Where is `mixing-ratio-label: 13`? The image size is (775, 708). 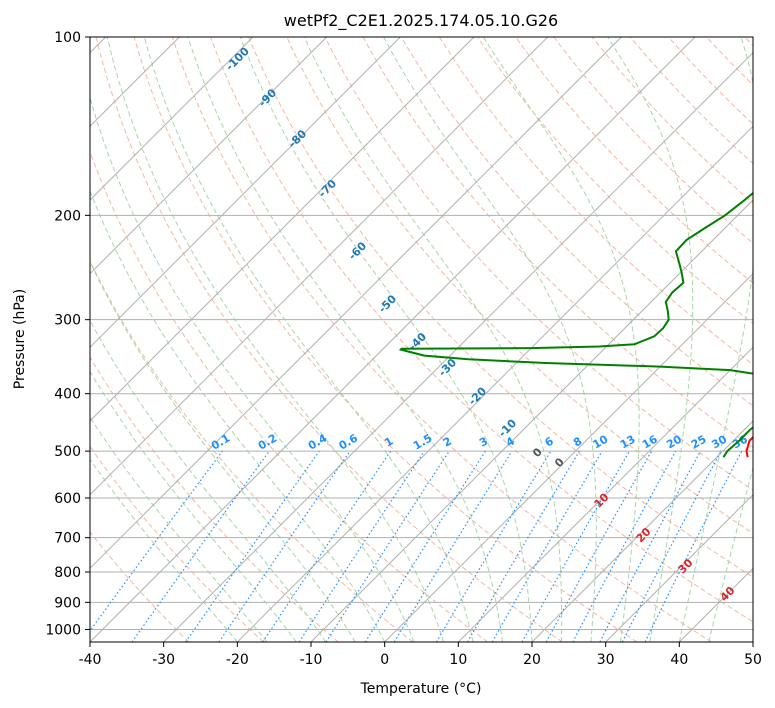 mixing-ratio-label: 13 is located at coordinates (628, 442).